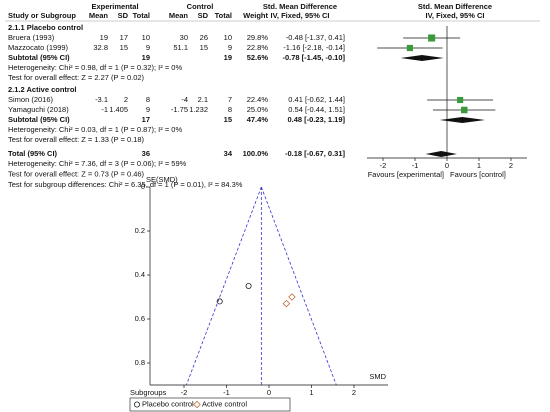 This screenshot has width=550, height=412. Describe the element at coordinates (255, 15) in the screenshot. I see `column-header: Weight` at that location.